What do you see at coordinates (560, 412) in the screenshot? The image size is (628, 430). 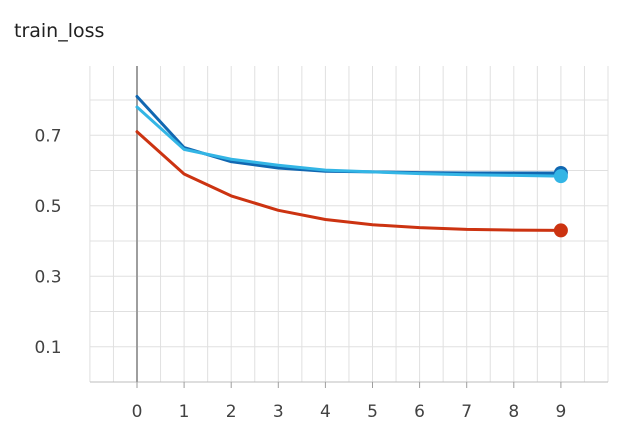 I see `x-tick-label: 9` at bounding box center [560, 412].